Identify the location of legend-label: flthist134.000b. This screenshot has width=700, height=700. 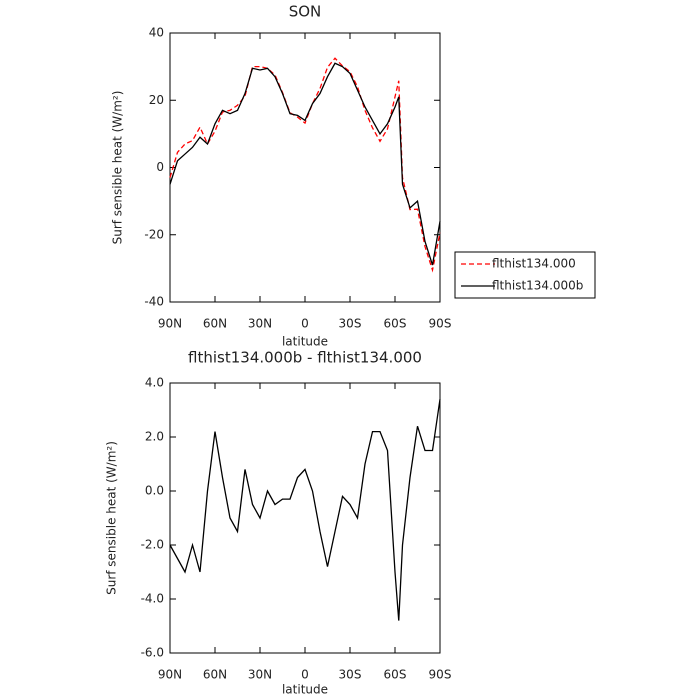
(537, 286).